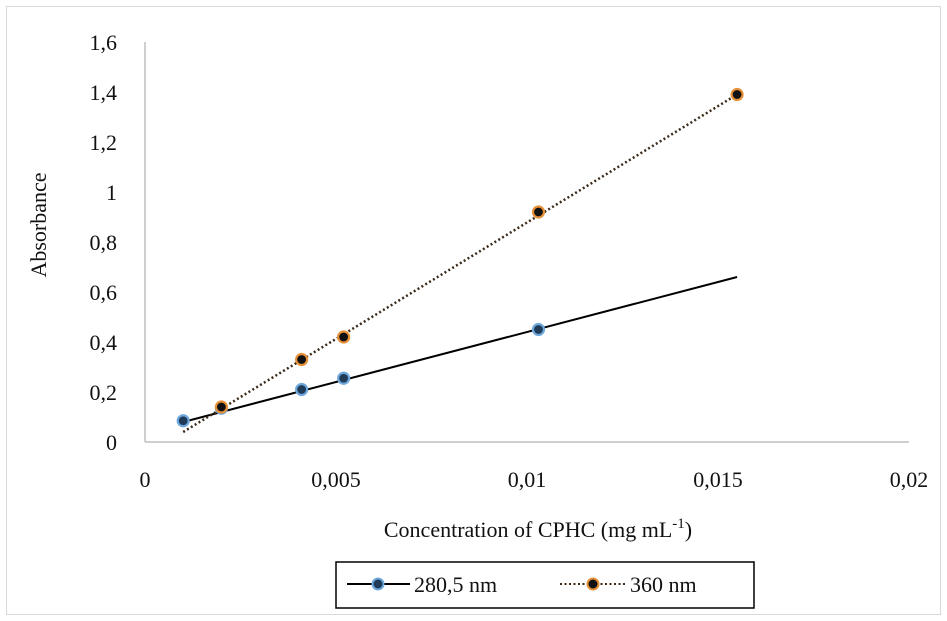 The image size is (947, 621). Describe the element at coordinates (104, 42) in the screenshot. I see `y-tick-label: 1,6` at that location.